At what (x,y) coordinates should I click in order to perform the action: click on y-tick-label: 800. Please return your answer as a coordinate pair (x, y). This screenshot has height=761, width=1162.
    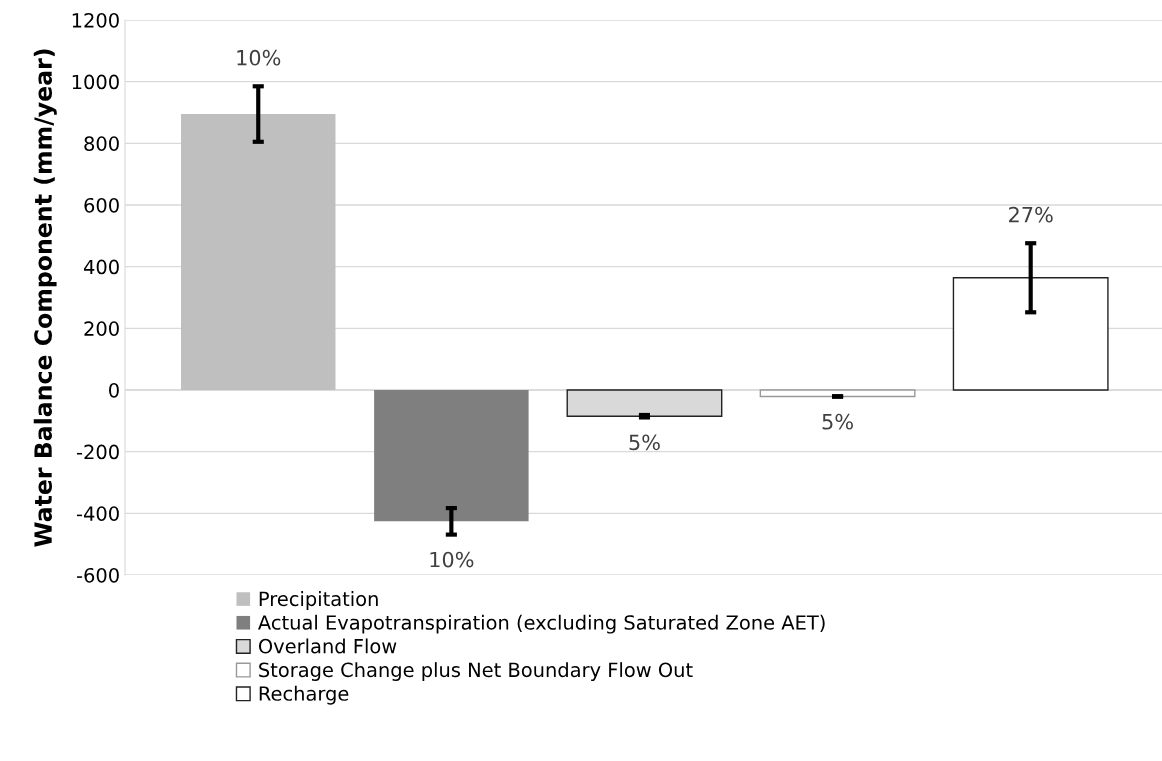
    Looking at the image, I should click on (101, 143).